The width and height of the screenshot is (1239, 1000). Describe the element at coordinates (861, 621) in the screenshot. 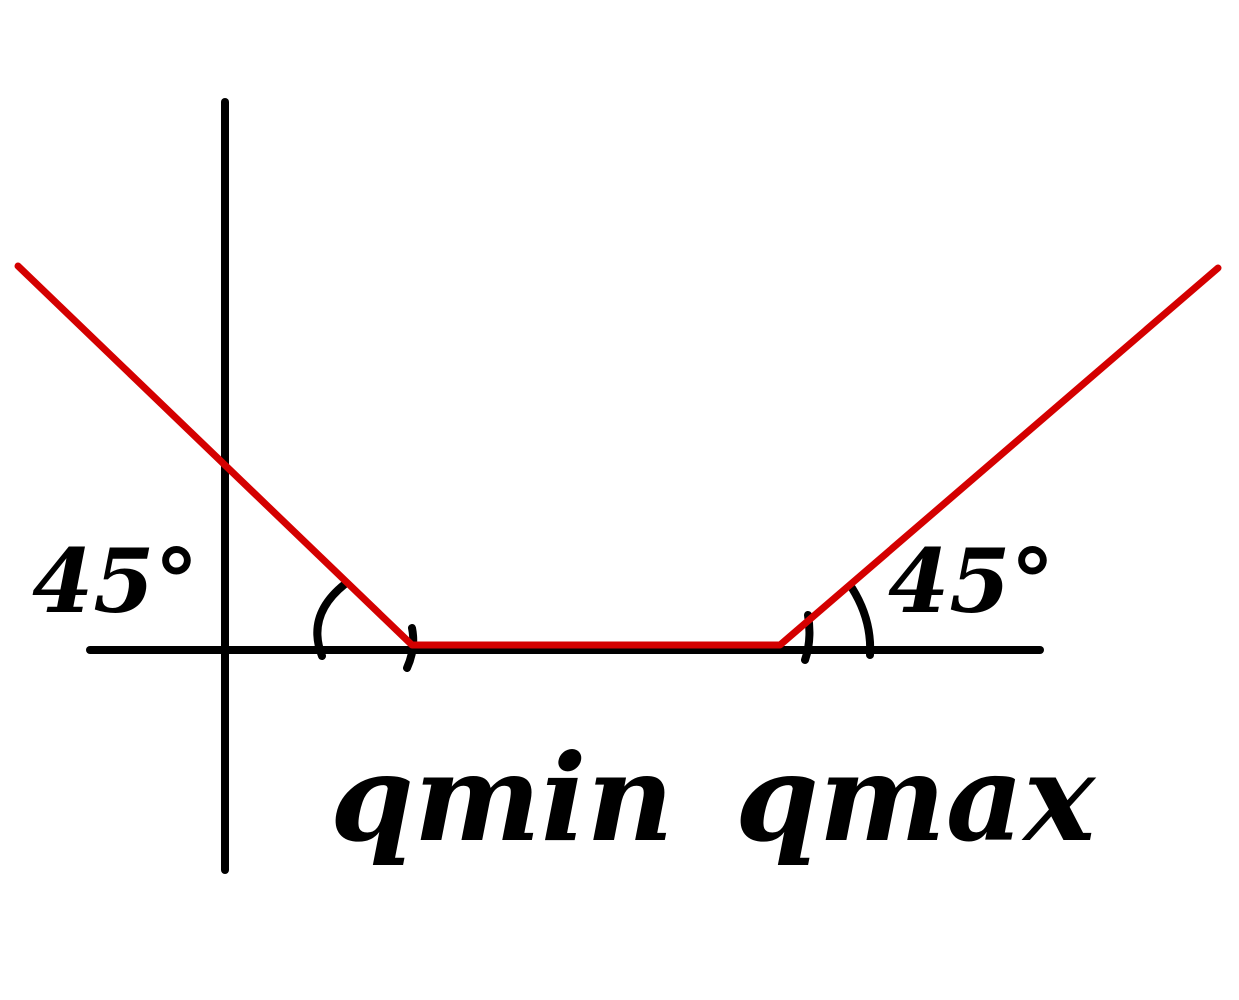

I see `right-angle-arc` at that location.